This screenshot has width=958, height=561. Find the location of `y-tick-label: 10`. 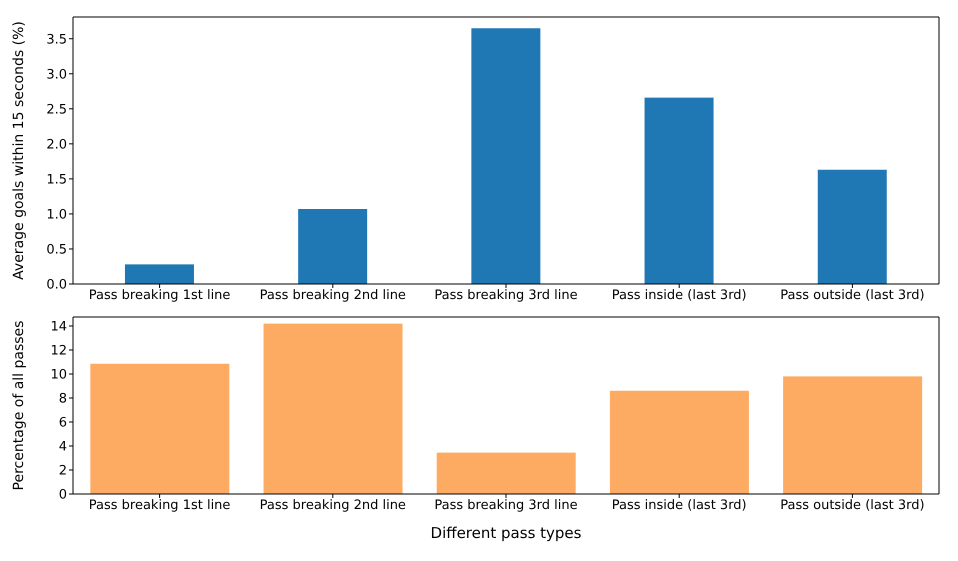

y-tick-label: 10 is located at coordinates (58, 375).